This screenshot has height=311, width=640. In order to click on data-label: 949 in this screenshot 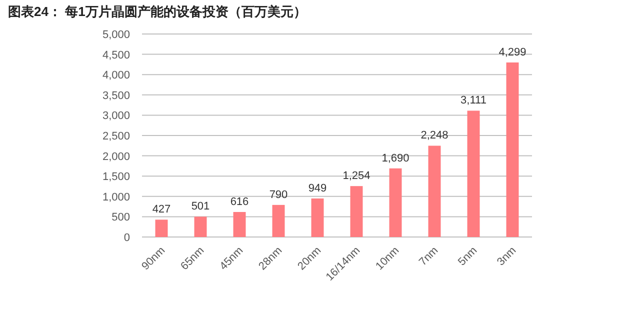, I will do `click(317, 188)`.